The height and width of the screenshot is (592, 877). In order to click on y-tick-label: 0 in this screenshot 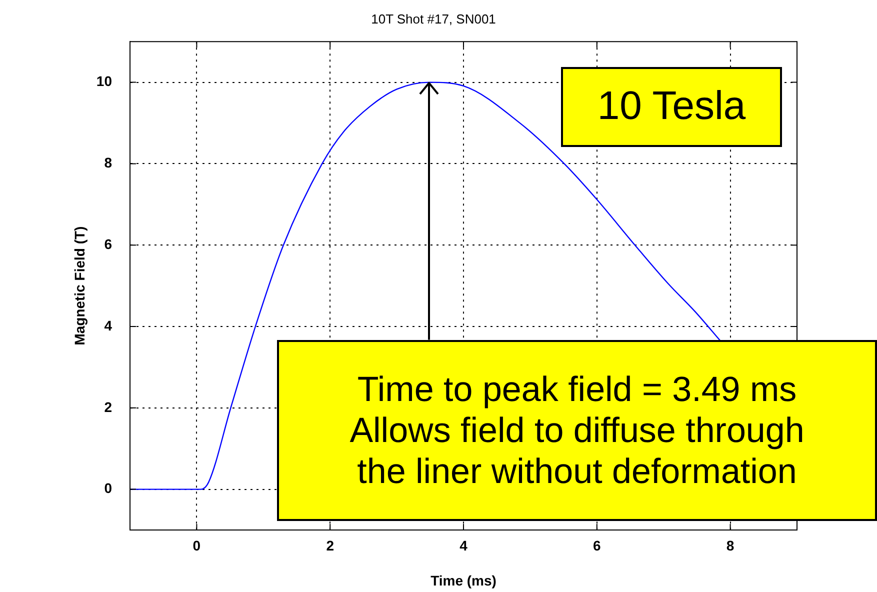, I will do `click(108, 488)`.